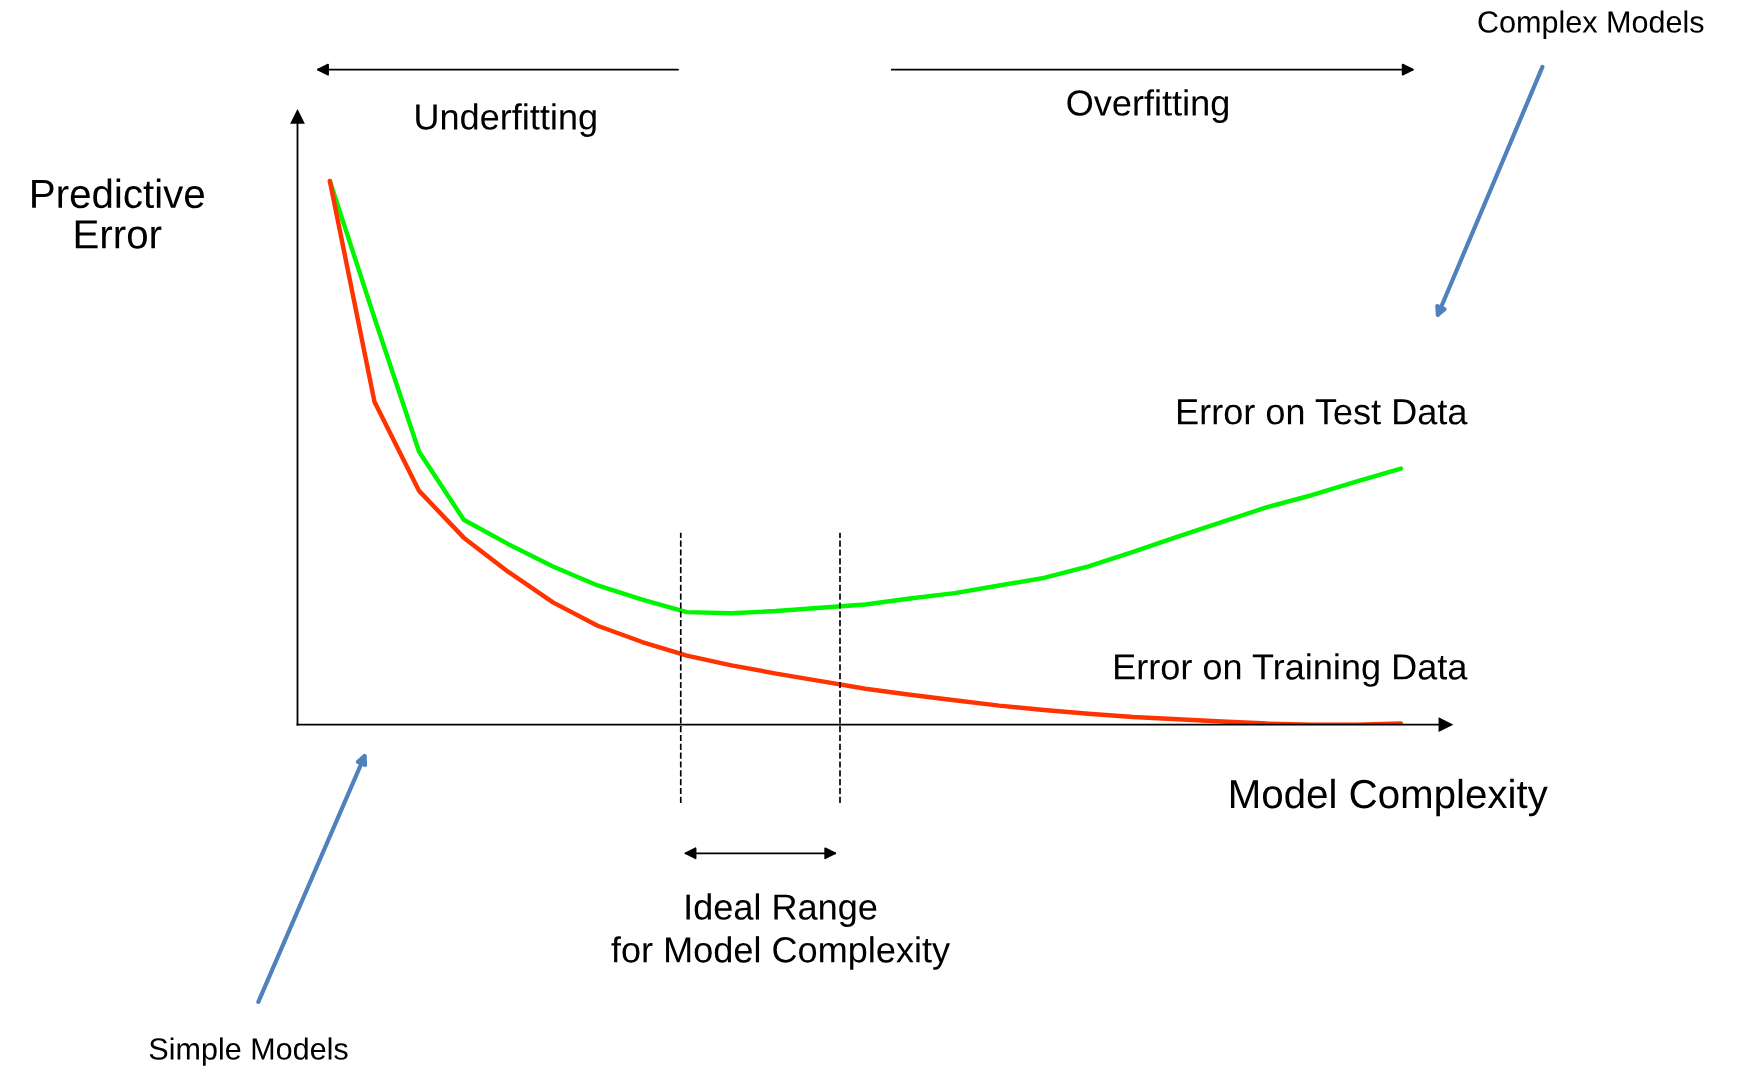 The height and width of the screenshot is (1072, 1750). I want to click on text: Overfitting, so click(1147, 106).